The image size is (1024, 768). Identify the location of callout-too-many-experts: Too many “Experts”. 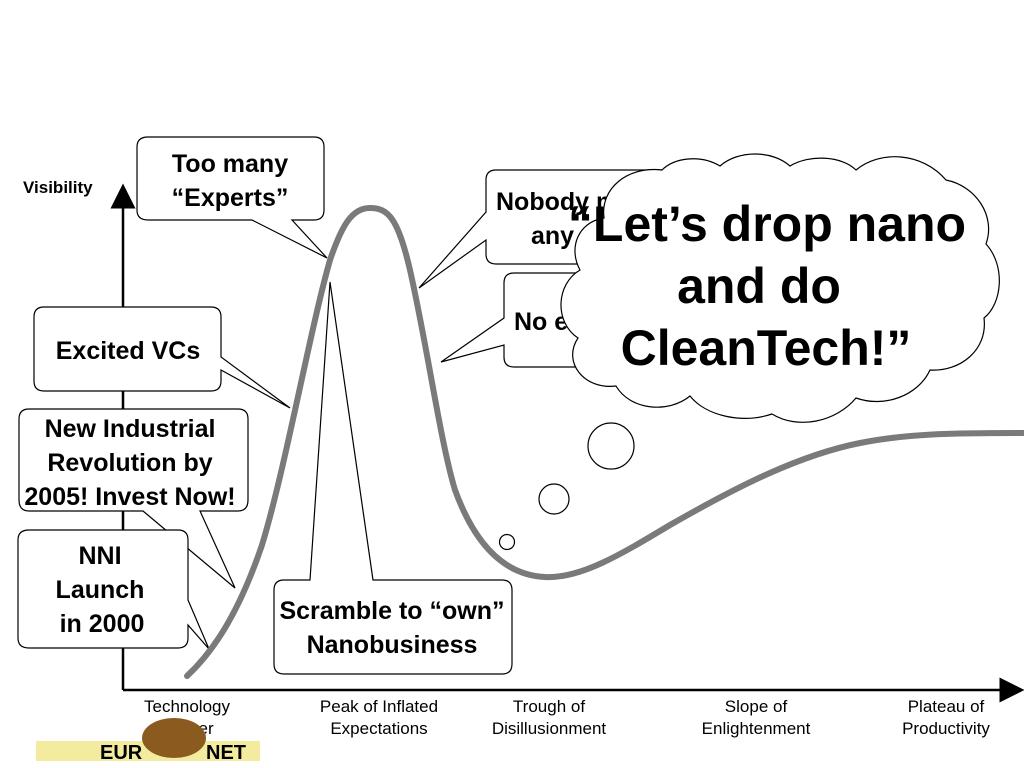
(232, 197).